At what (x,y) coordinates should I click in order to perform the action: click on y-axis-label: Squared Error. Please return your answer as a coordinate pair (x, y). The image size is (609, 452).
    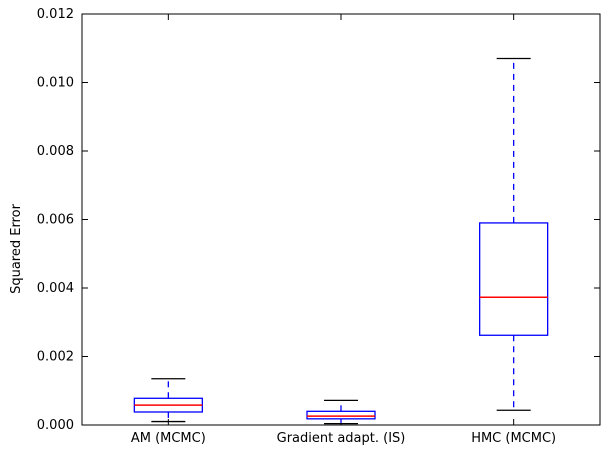
    Looking at the image, I should click on (16, 248).